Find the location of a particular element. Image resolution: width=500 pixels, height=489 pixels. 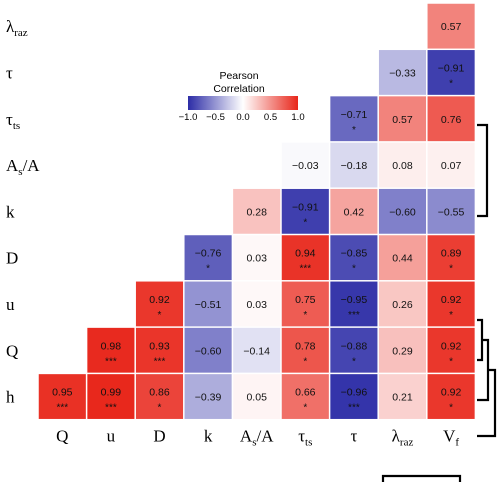

cell-value-label: 0.28 is located at coordinates (256, 212).